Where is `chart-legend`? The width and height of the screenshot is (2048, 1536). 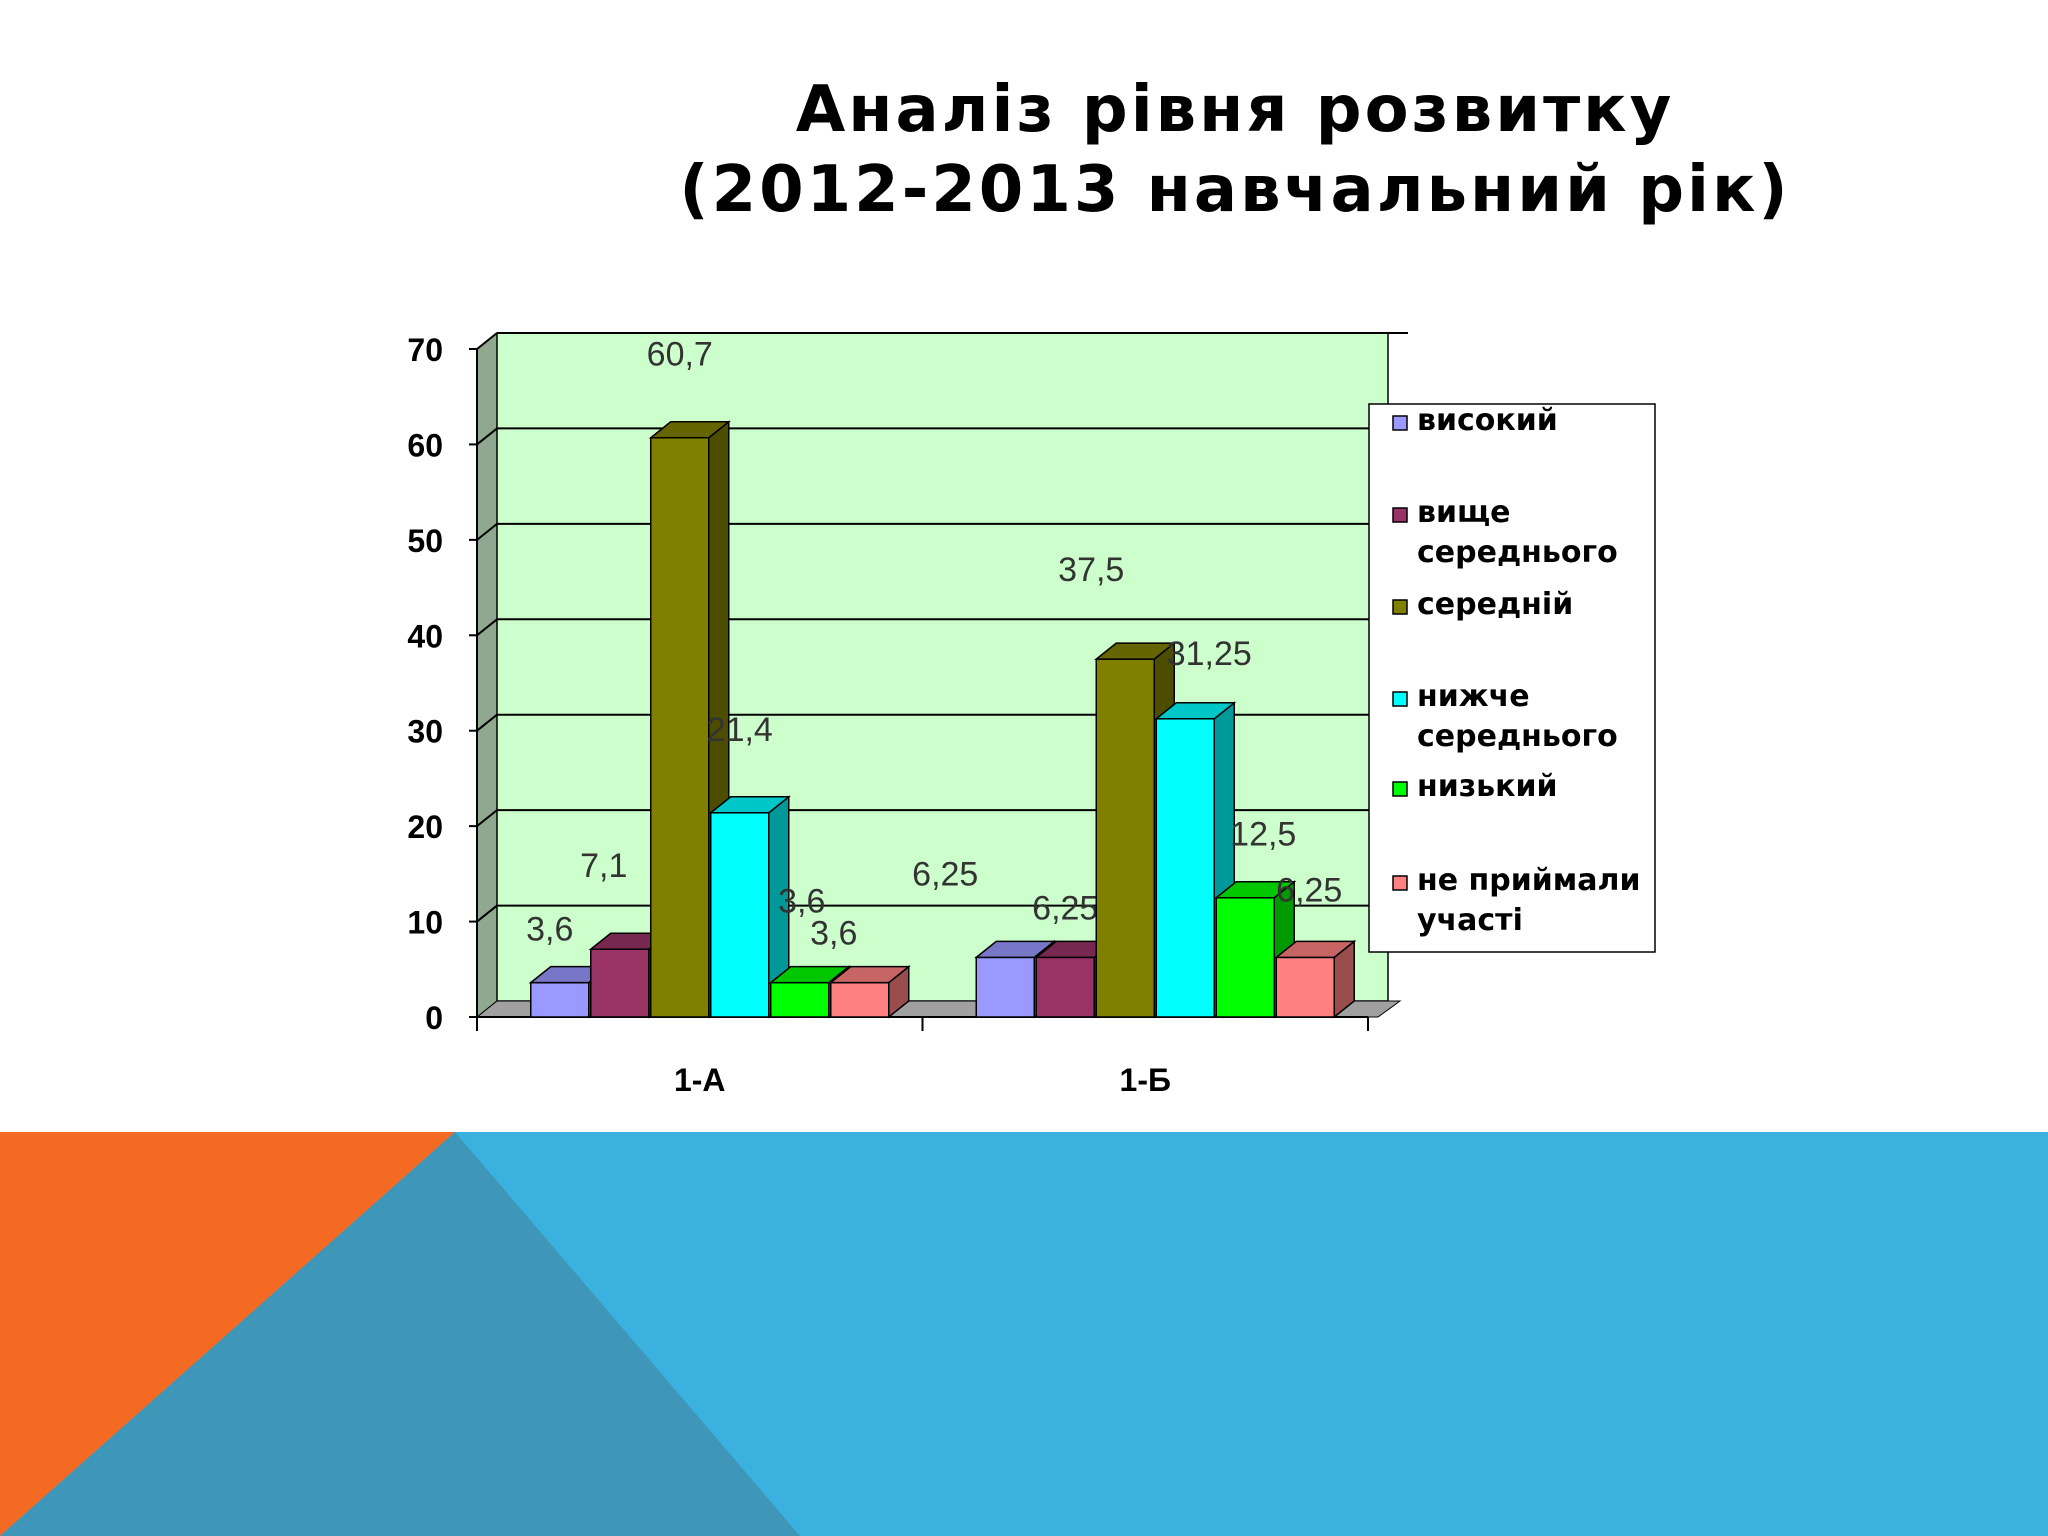
chart-legend is located at coordinates (1512, 678).